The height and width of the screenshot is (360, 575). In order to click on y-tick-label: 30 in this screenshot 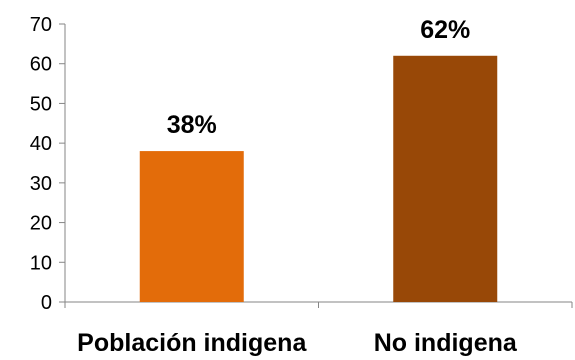, I will do `click(41, 184)`.